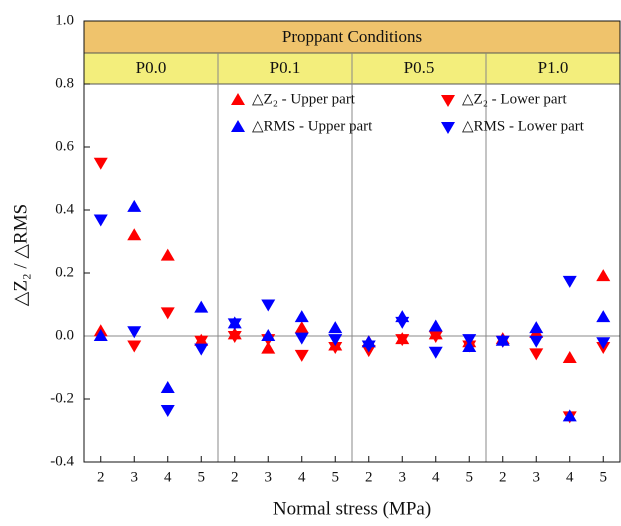 Image resolution: width=621 pixels, height=526 pixels. What do you see at coordinates (20, 255) in the screenshot?
I see `y-axis-label: △Z₂ / △RMS` at bounding box center [20, 255].